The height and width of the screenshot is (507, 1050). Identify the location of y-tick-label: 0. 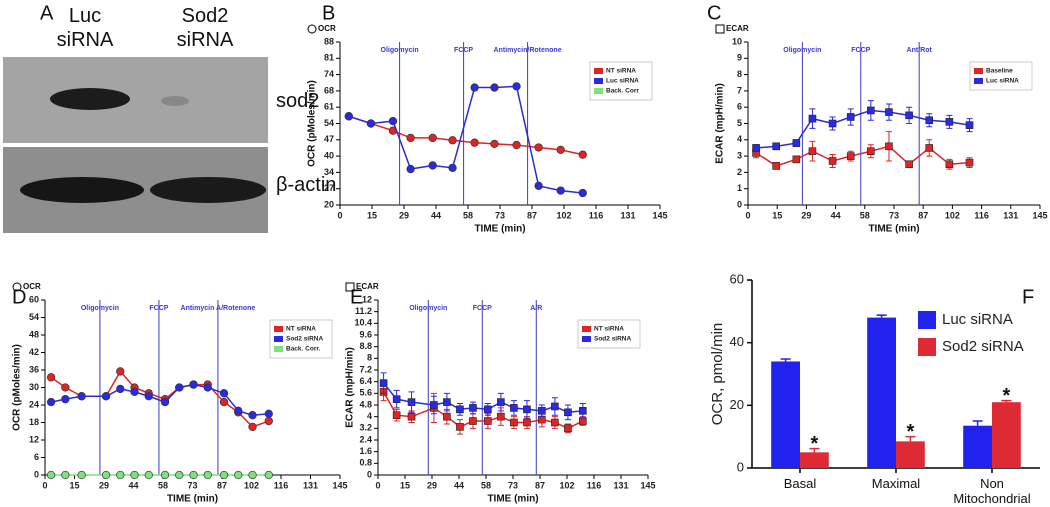
(36, 474).